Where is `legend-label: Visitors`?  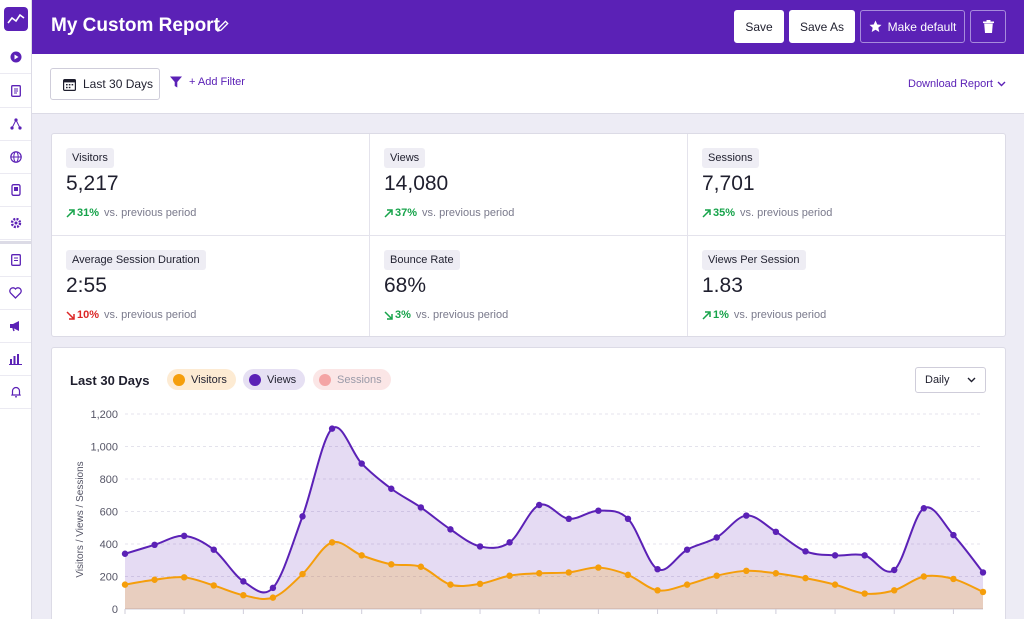 legend-label: Visitors is located at coordinates (209, 379).